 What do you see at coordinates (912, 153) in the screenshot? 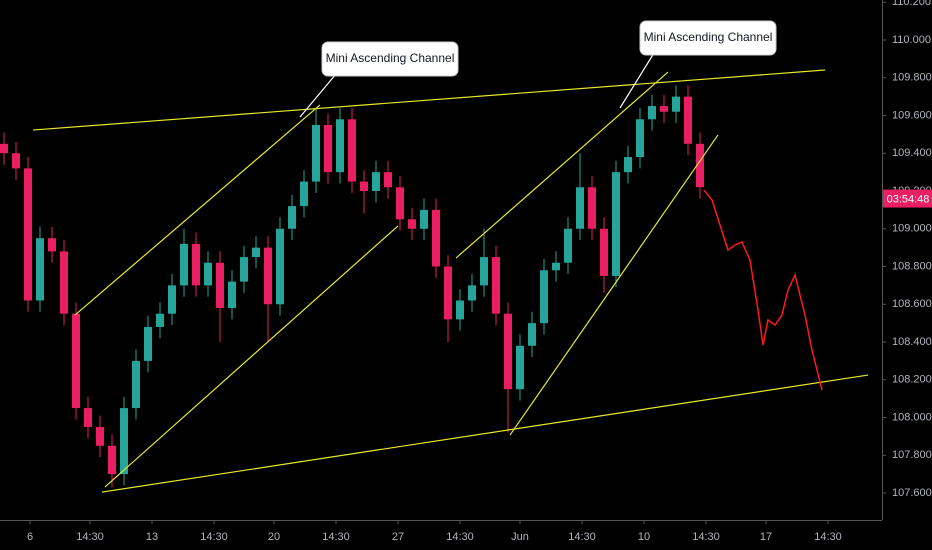
I see `y-tick-label: 109.400` at bounding box center [912, 153].